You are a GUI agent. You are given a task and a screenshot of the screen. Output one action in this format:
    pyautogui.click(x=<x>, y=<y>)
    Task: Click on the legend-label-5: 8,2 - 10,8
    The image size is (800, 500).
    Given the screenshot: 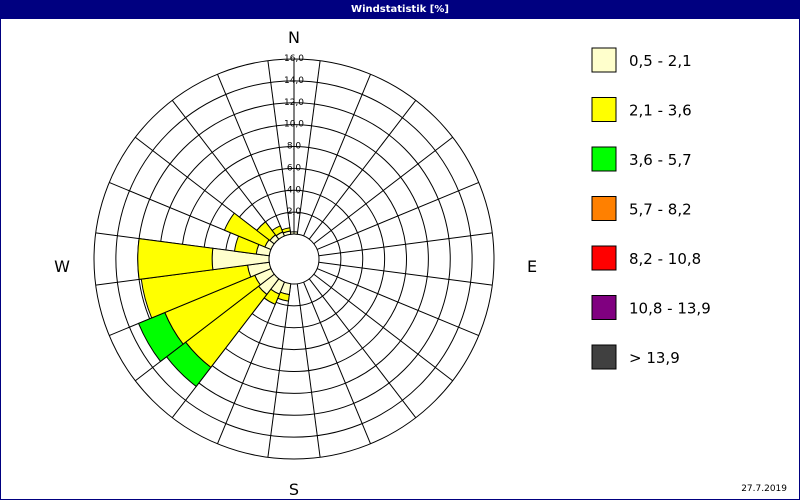 What is the action you would take?
    pyautogui.click(x=665, y=259)
    